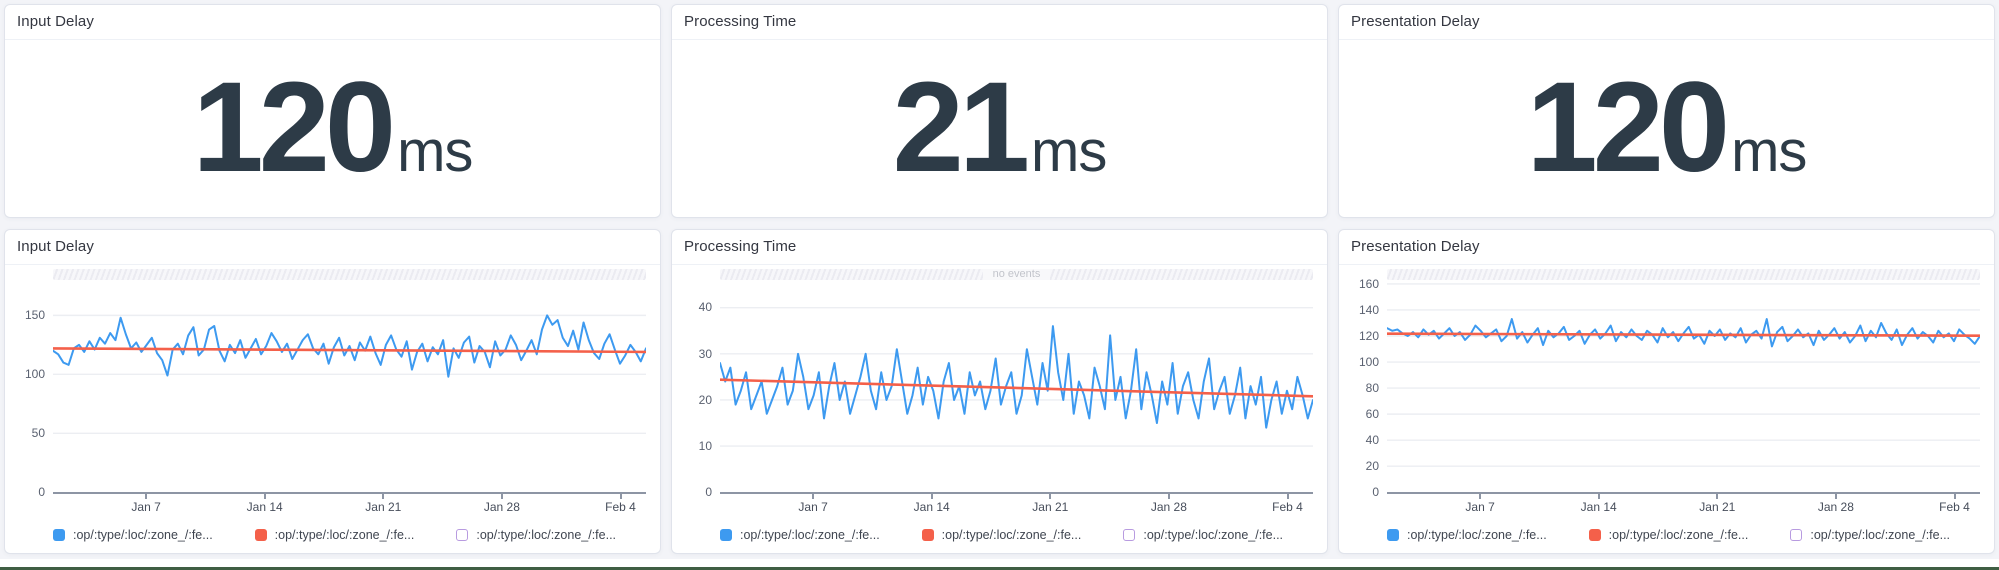  What do you see at coordinates (1368, 309) in the screenshot?
I see `y-tick-label: 140` at bounding box center [1368, 309].